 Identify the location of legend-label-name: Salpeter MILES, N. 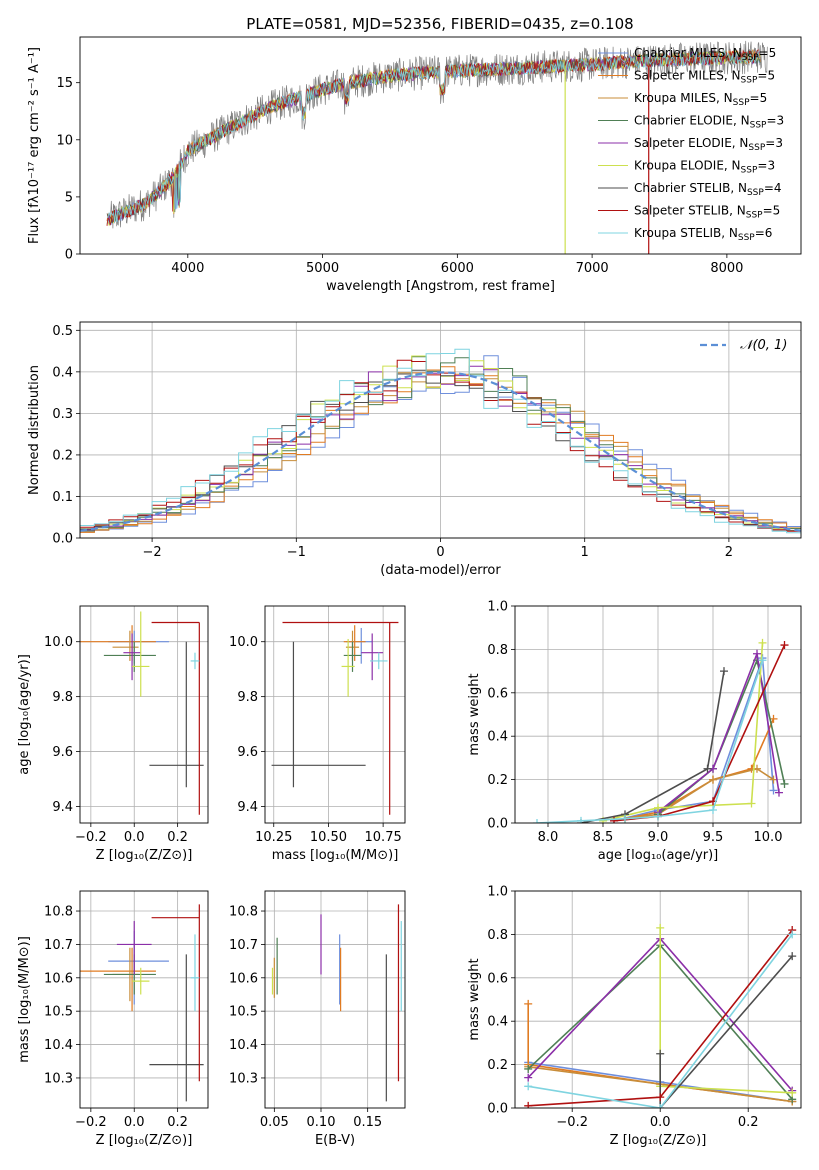
(687, 76).